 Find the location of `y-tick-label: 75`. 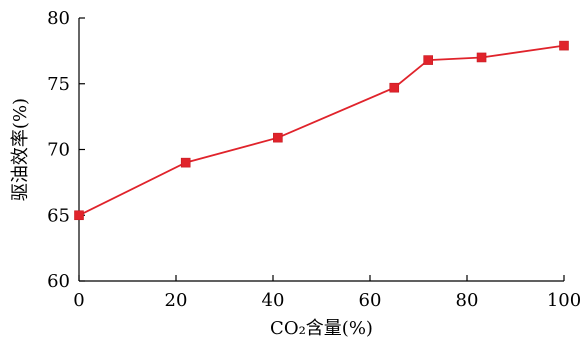

y-tick-label: 75 is located at coordinates (58, 84).